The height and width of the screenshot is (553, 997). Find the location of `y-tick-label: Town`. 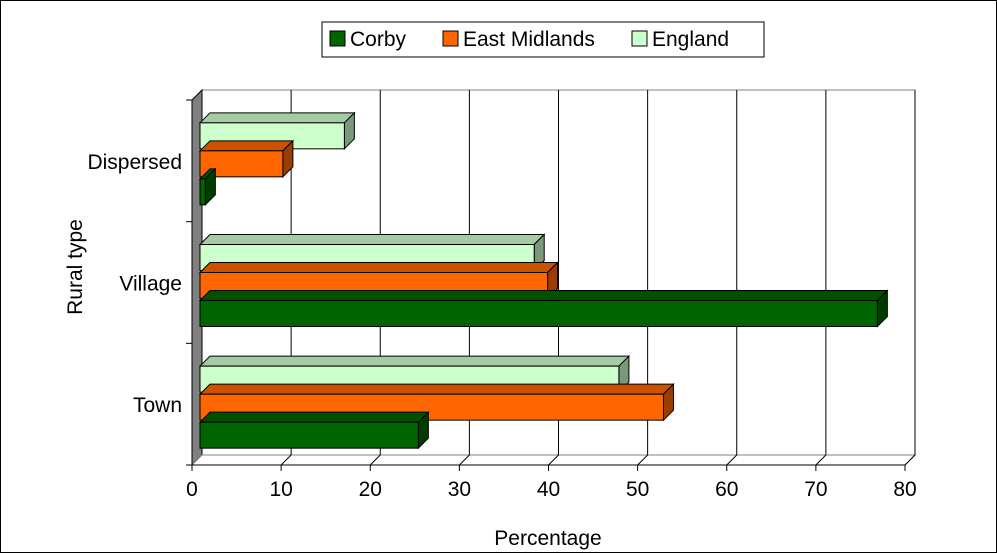

y-tick-label: Town is located at coordinates (157, 405).